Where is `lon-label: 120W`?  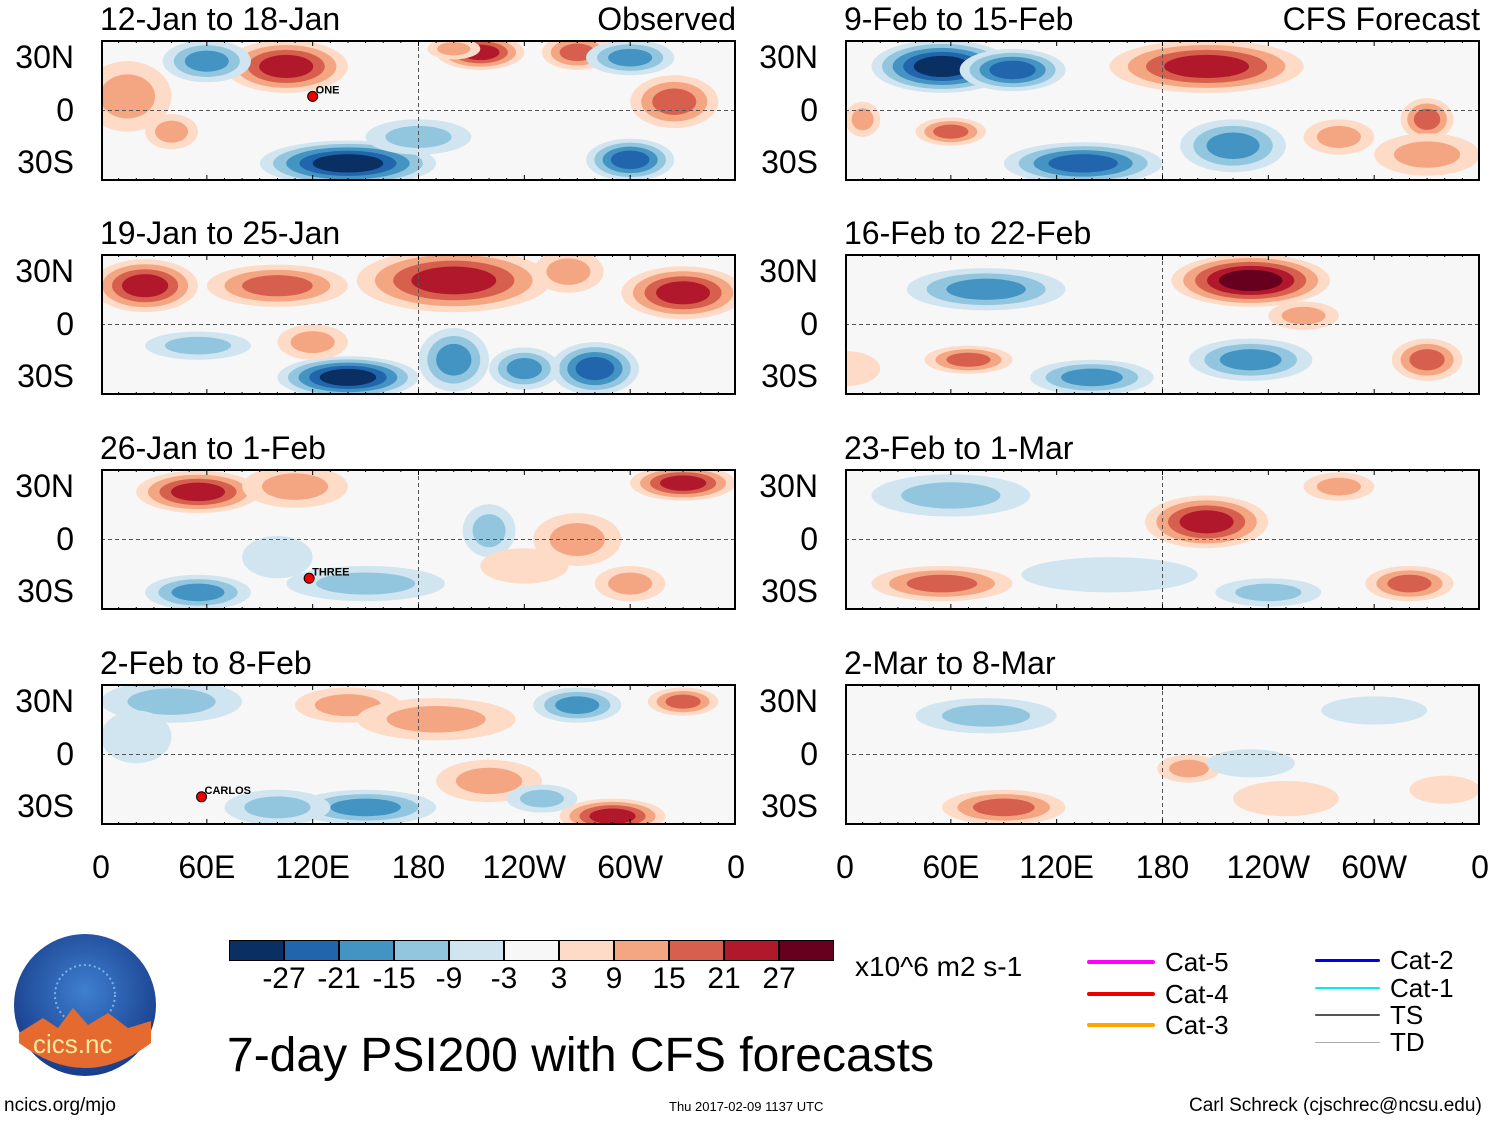 lon-label: 120W is located at coordinates (1268, 867).